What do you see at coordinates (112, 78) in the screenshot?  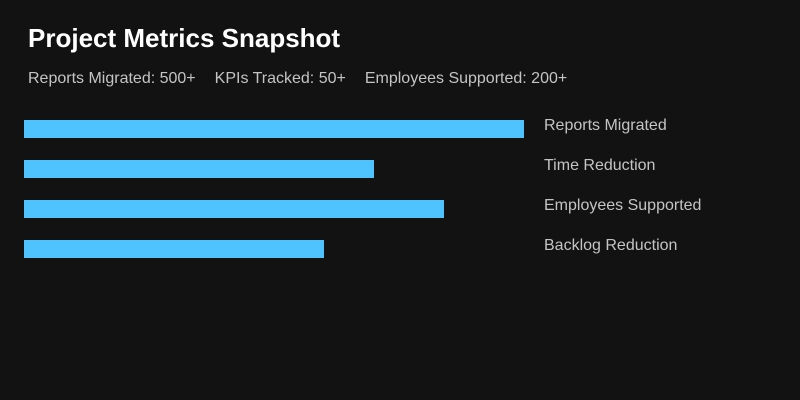 I see `stat-reports-migrated: Reports Migrated: 500+` at bounding box center [112, 78].